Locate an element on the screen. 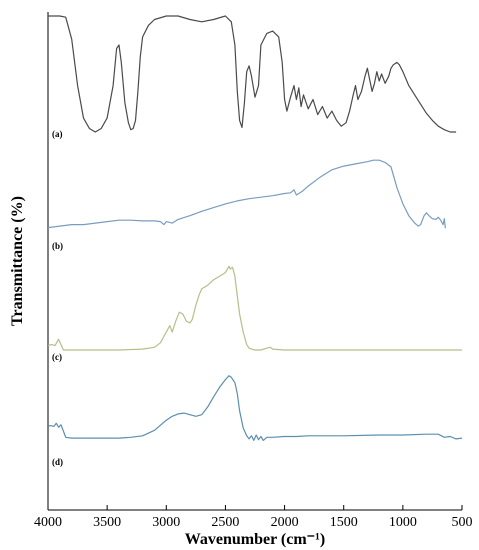  spectrum-trace-c is located at coordinates (254, 308).